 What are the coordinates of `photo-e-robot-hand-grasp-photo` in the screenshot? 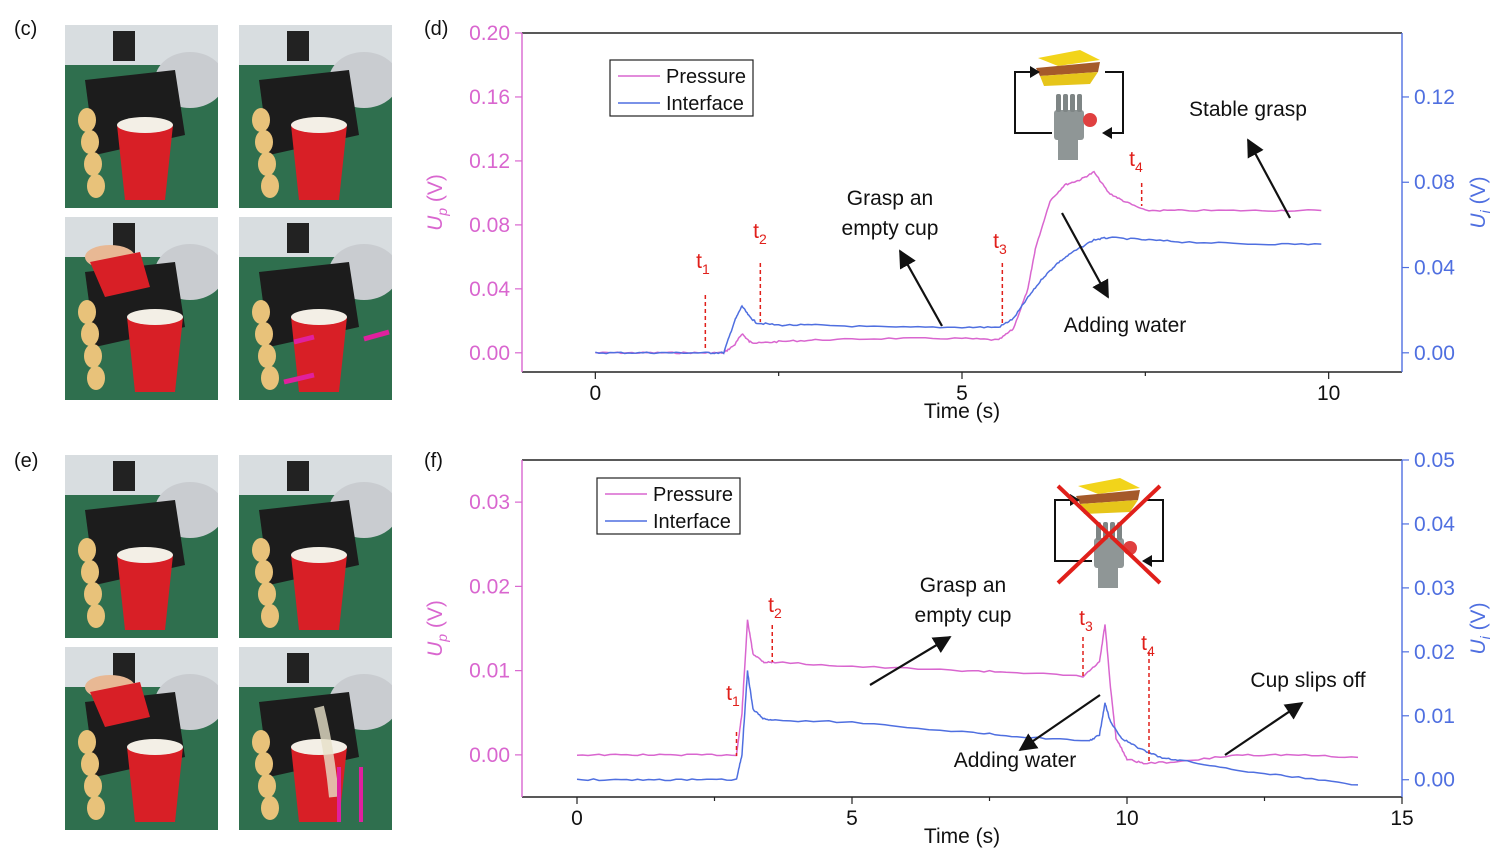 It's located at (315, 546).